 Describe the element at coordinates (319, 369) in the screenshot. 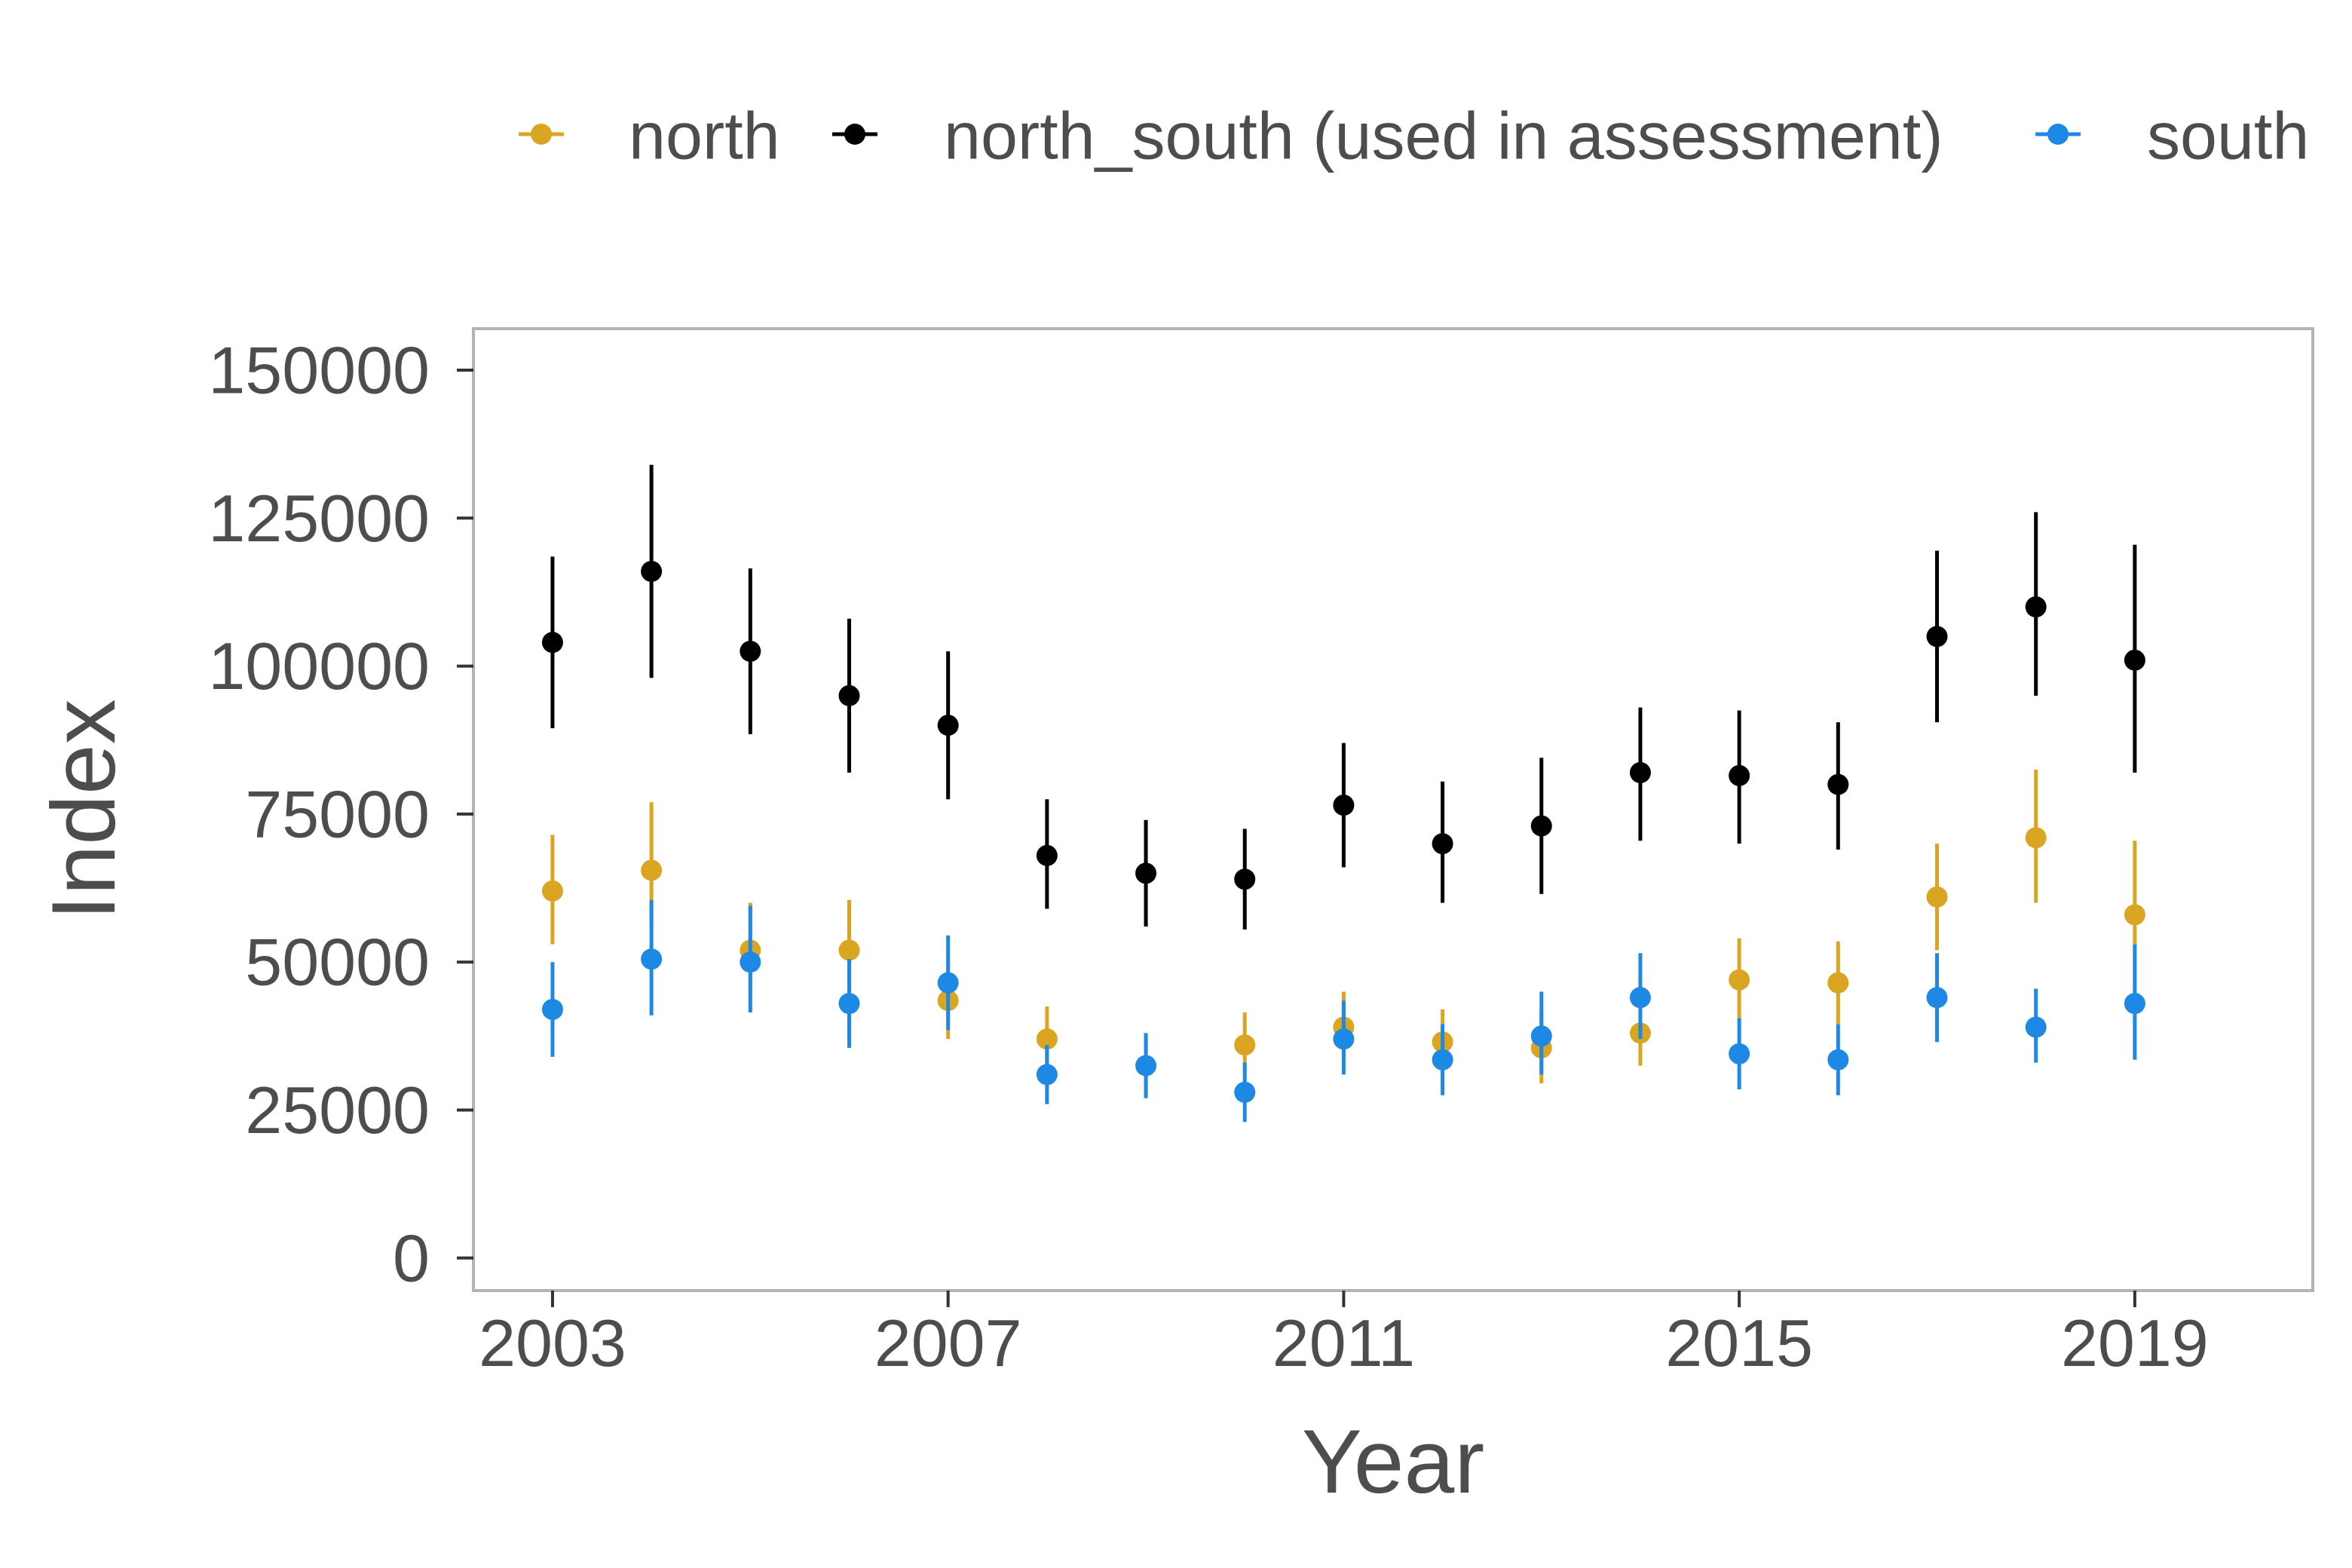

I see `y-tick-label: 150000` at that location.